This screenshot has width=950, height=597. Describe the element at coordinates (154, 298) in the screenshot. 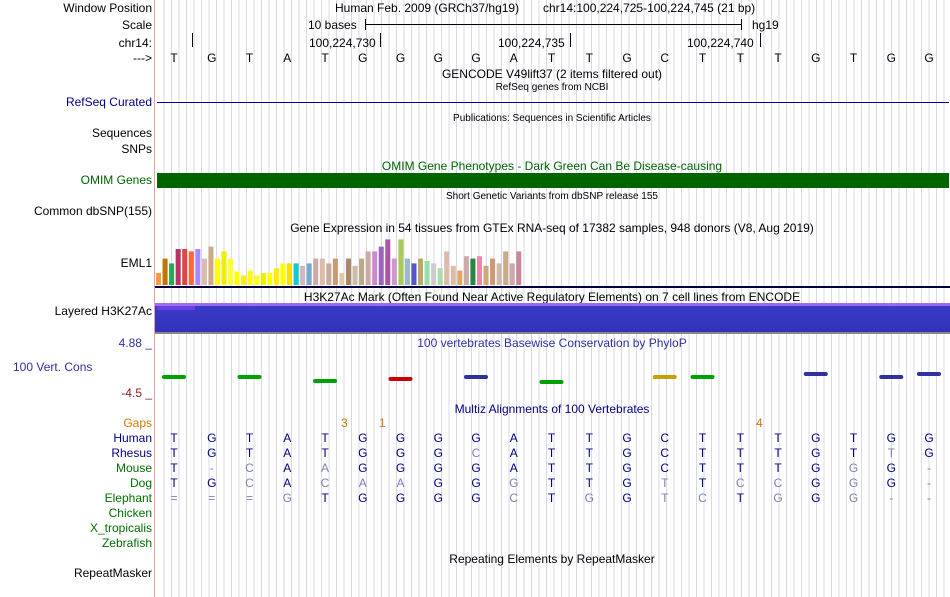

I see `label-divider` at that location.